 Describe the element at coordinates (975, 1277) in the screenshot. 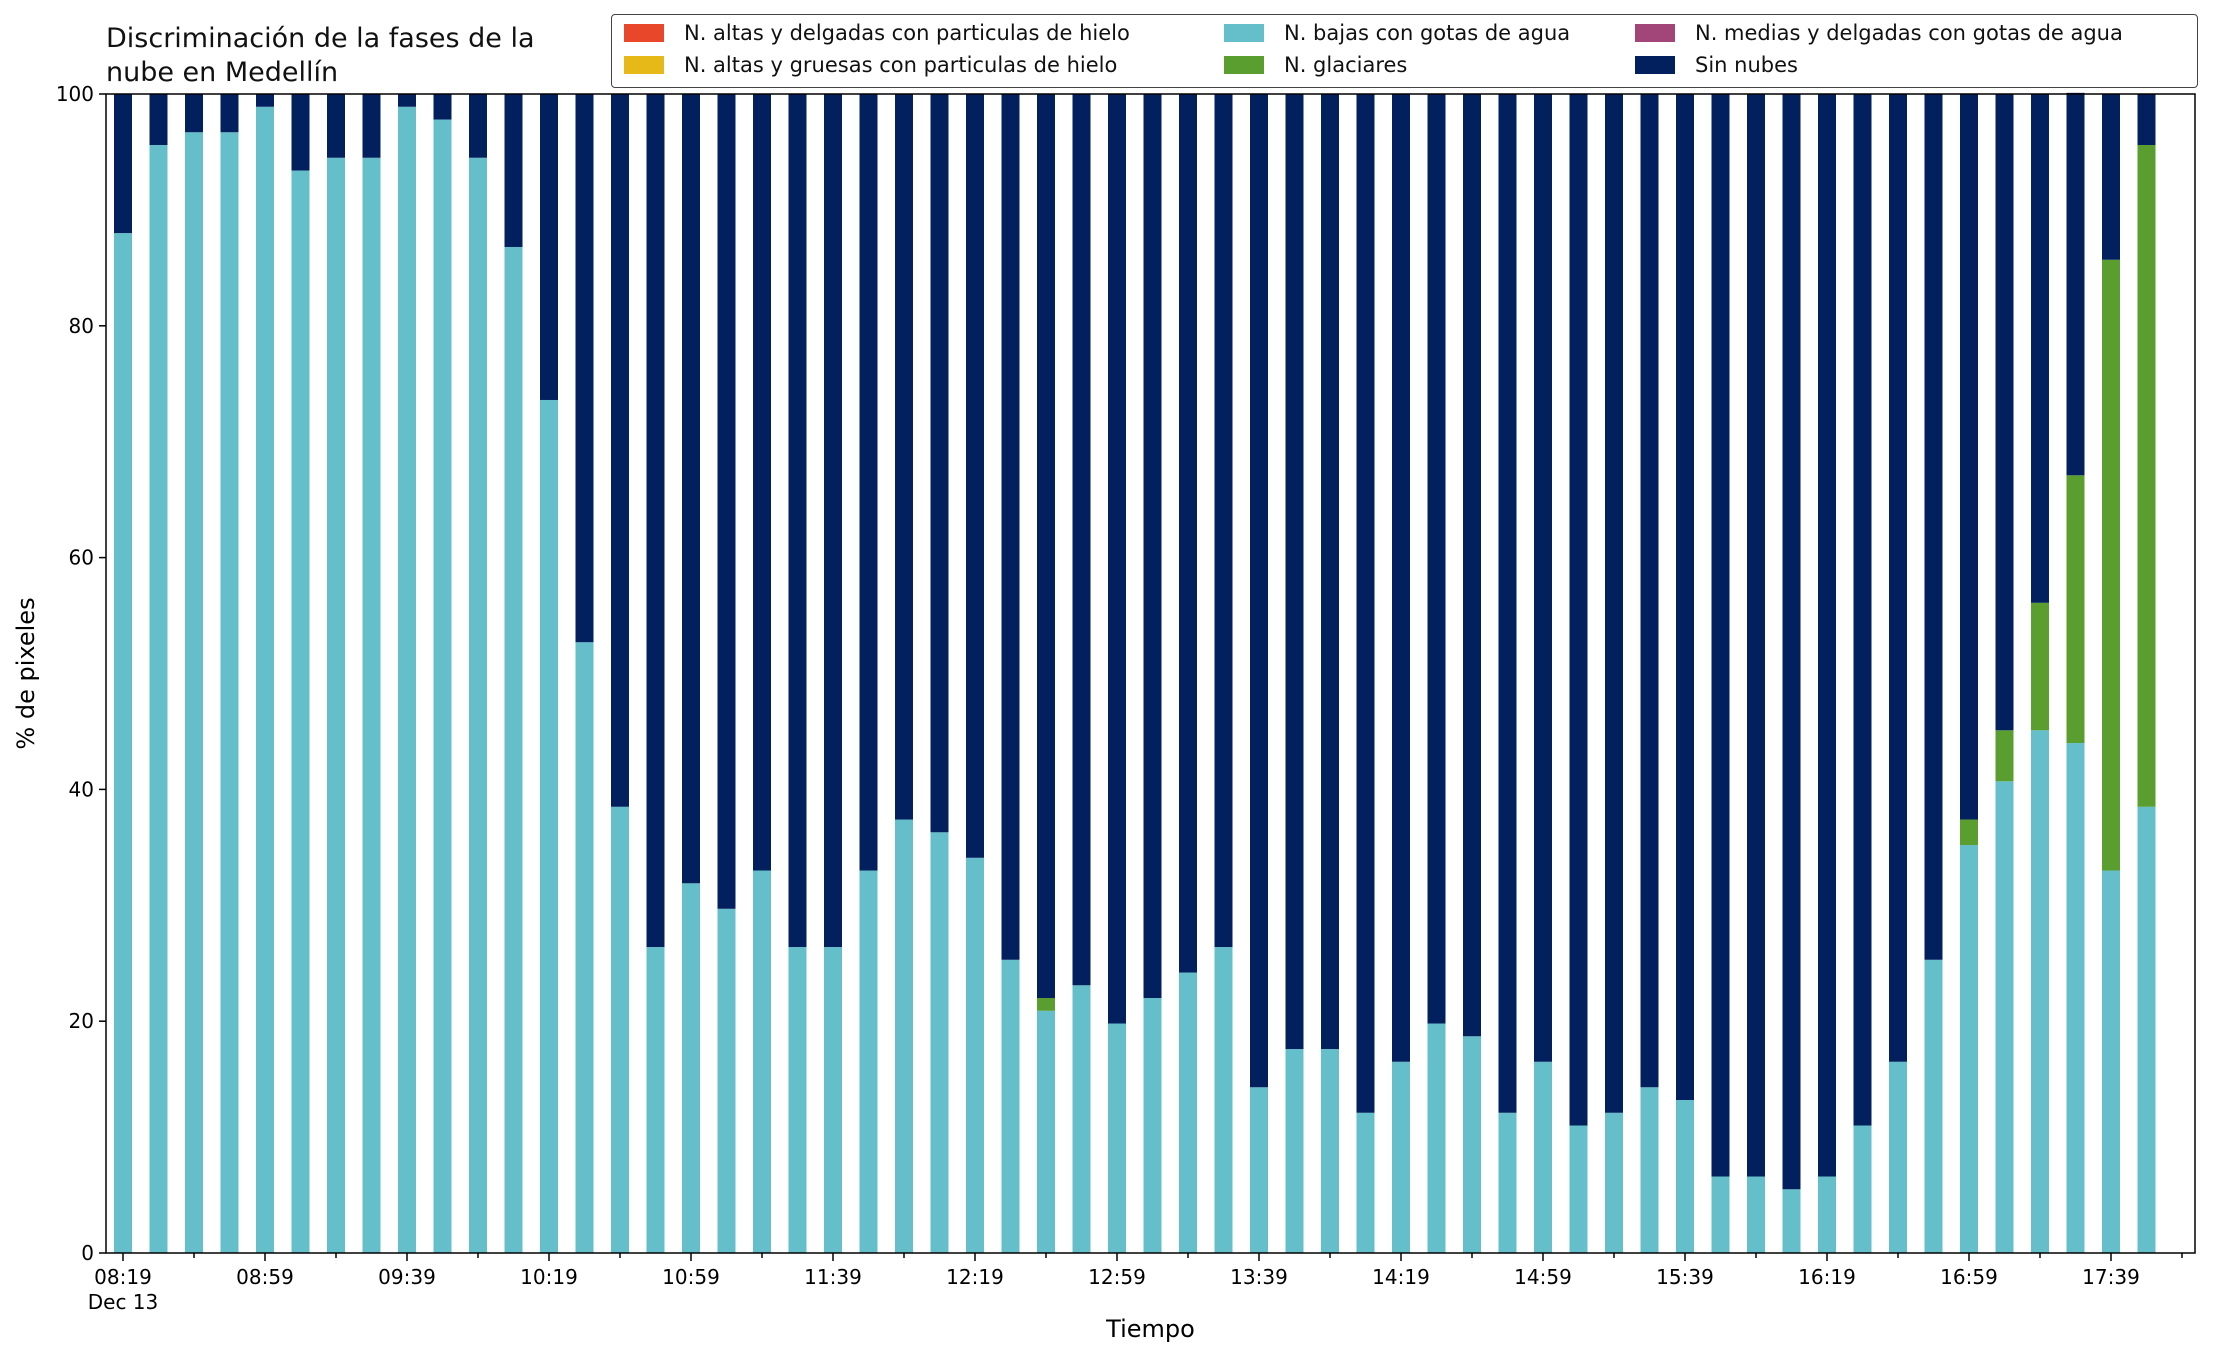

I see `x-tick-label: 12:19` at that location.